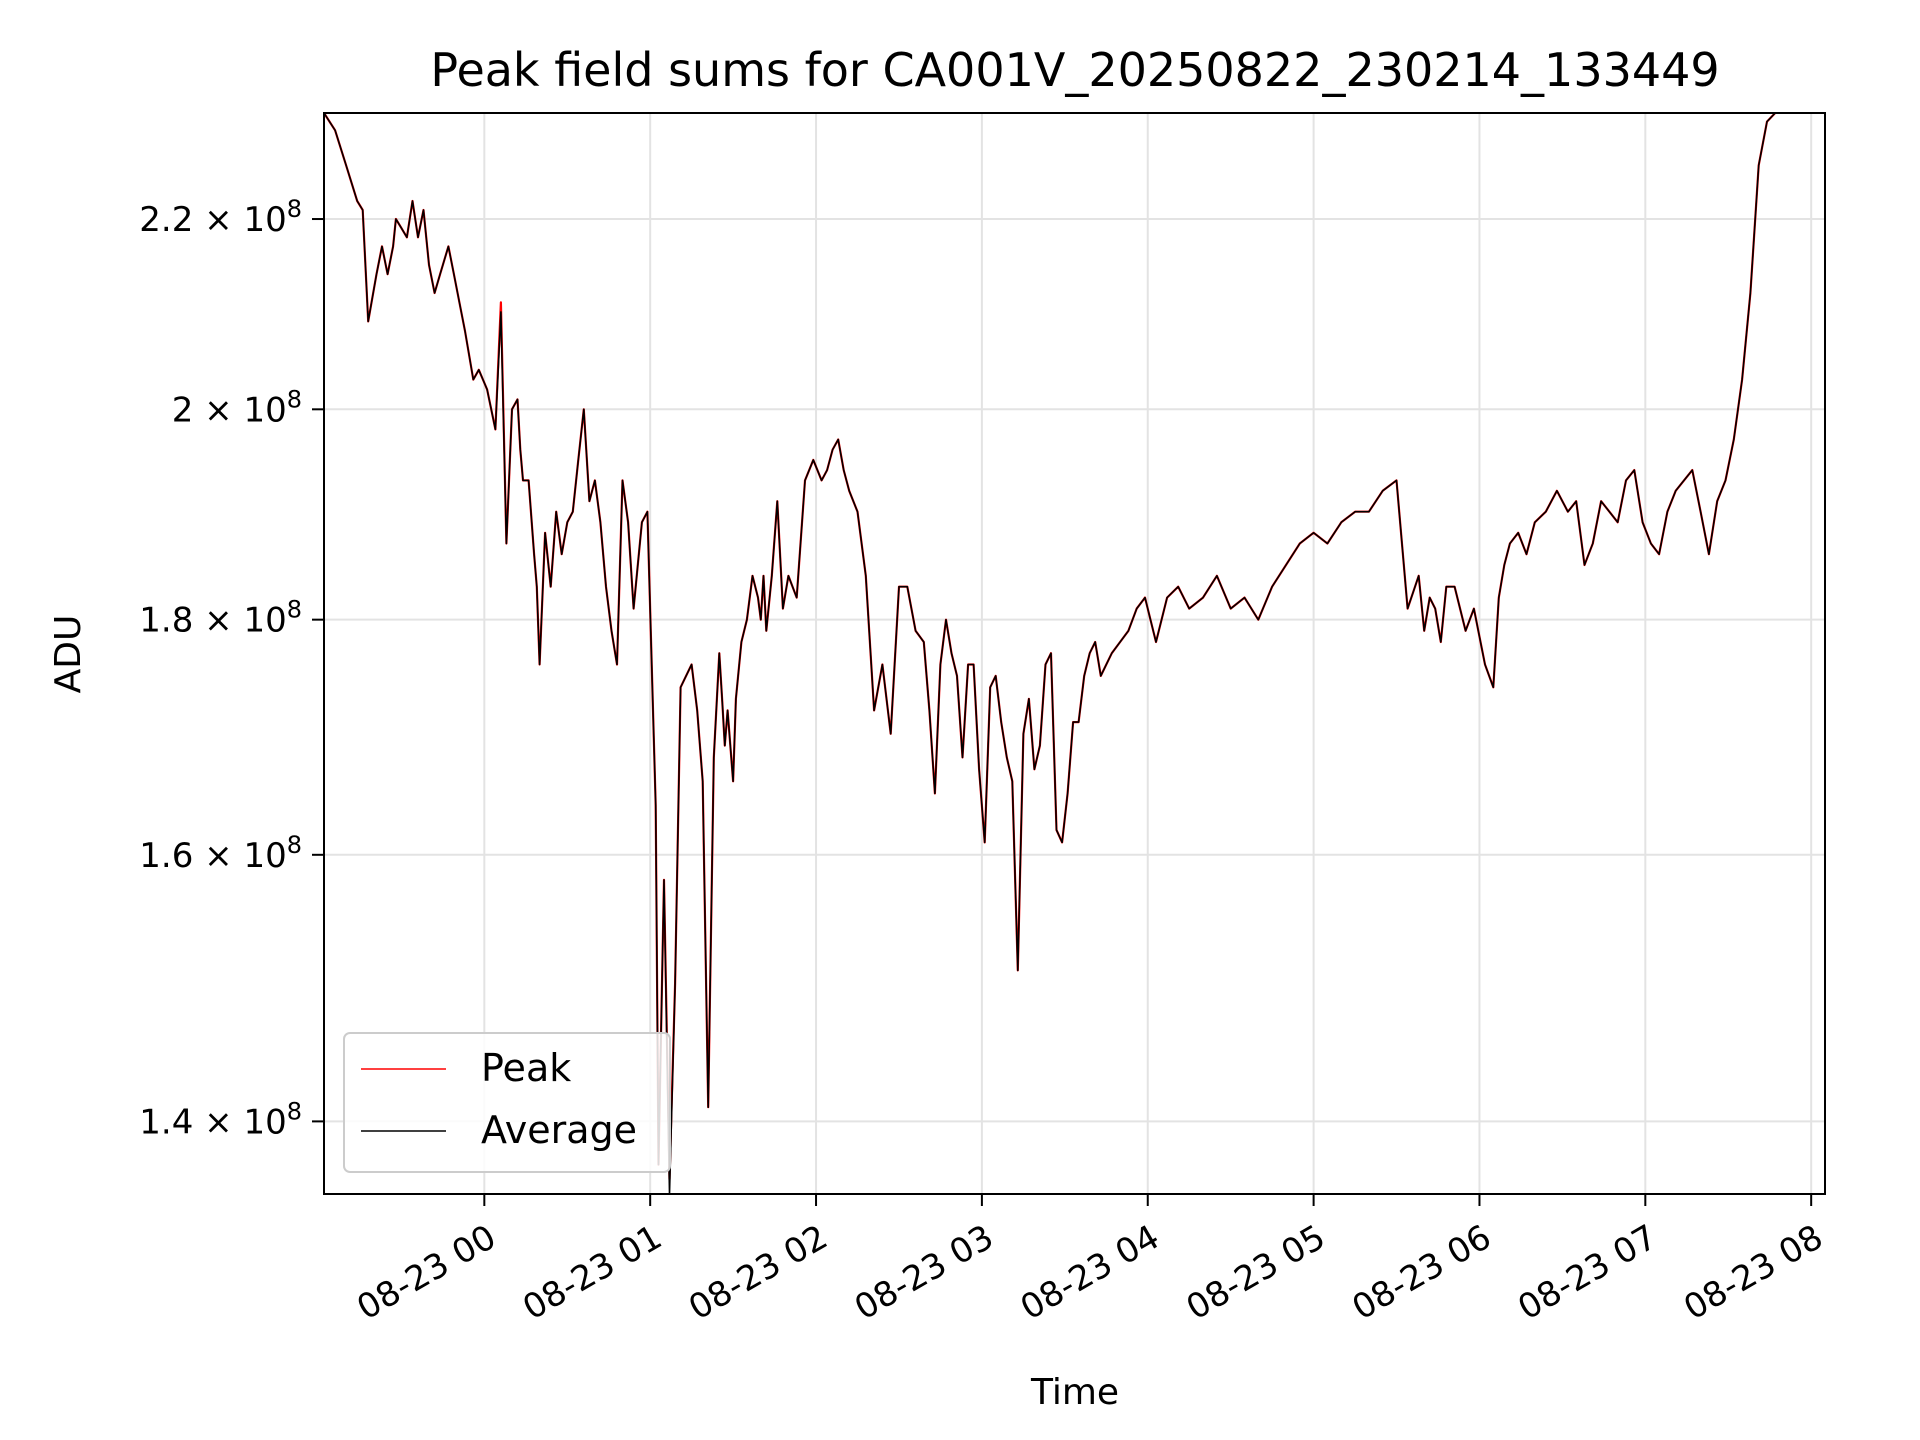 Image resolution: width=1920 pixels, height=1440 pixels. What do you see at coordinates (559, 1130) in the screenshot?
I see `legend-label-average: Average` at bounding box center [559, 1130].